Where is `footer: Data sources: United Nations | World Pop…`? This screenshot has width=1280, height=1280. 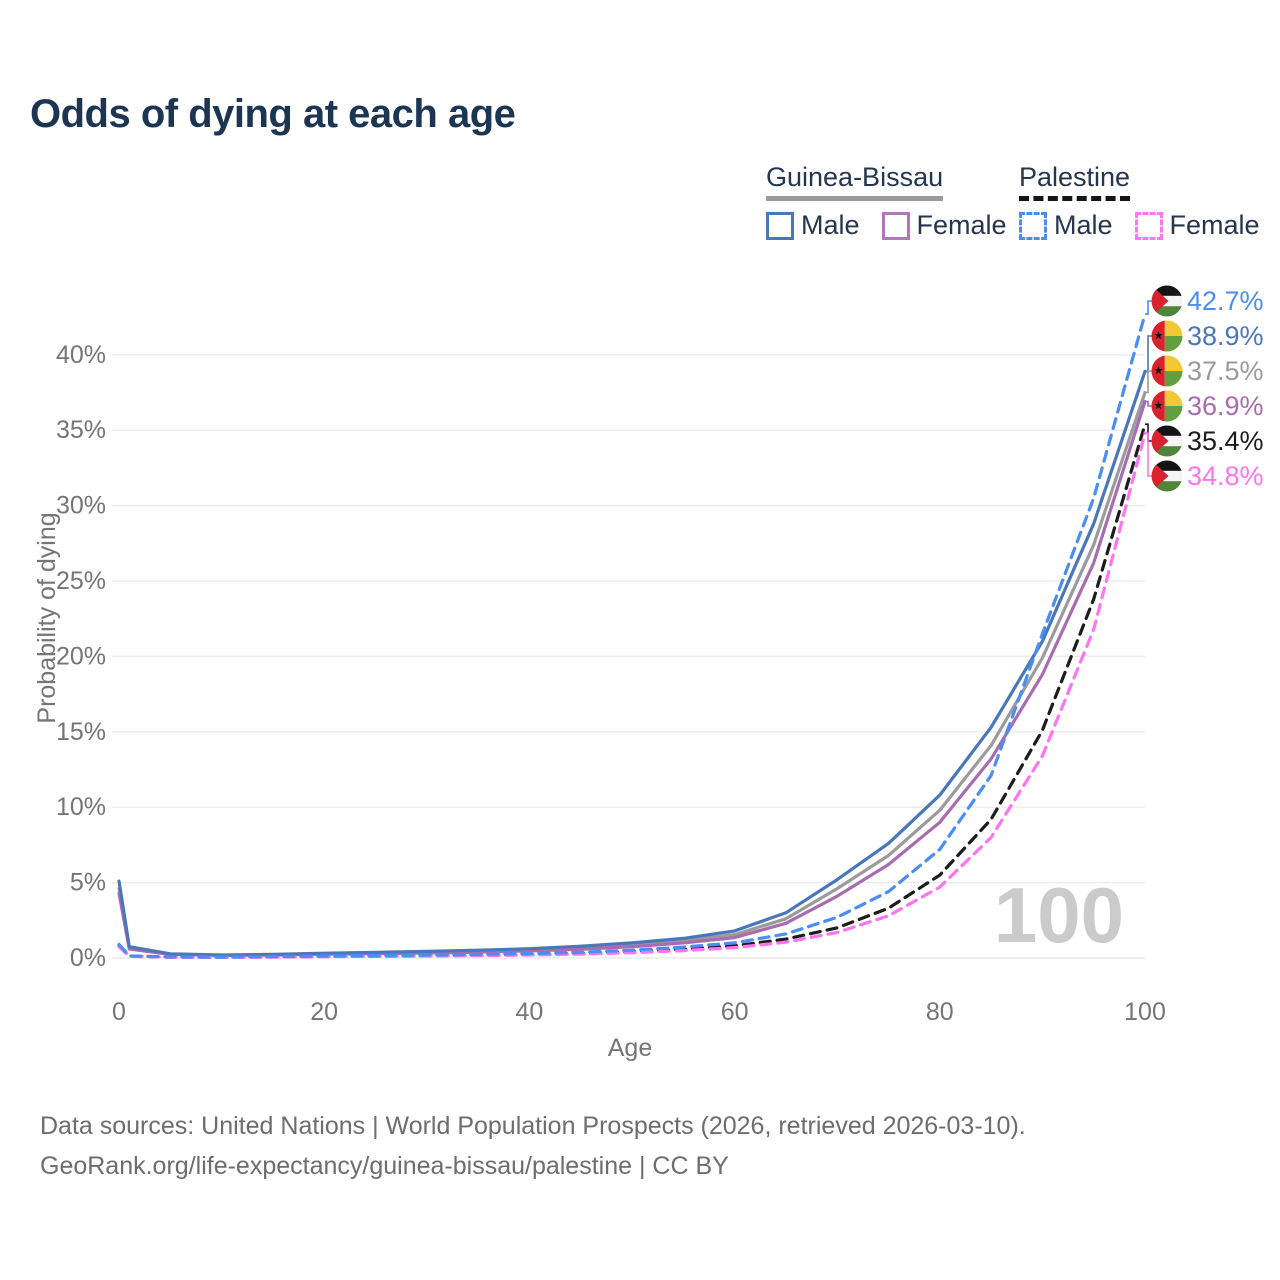 footer: Data sources: United Nations | World Pop… is located at coordinates (533, 1146).